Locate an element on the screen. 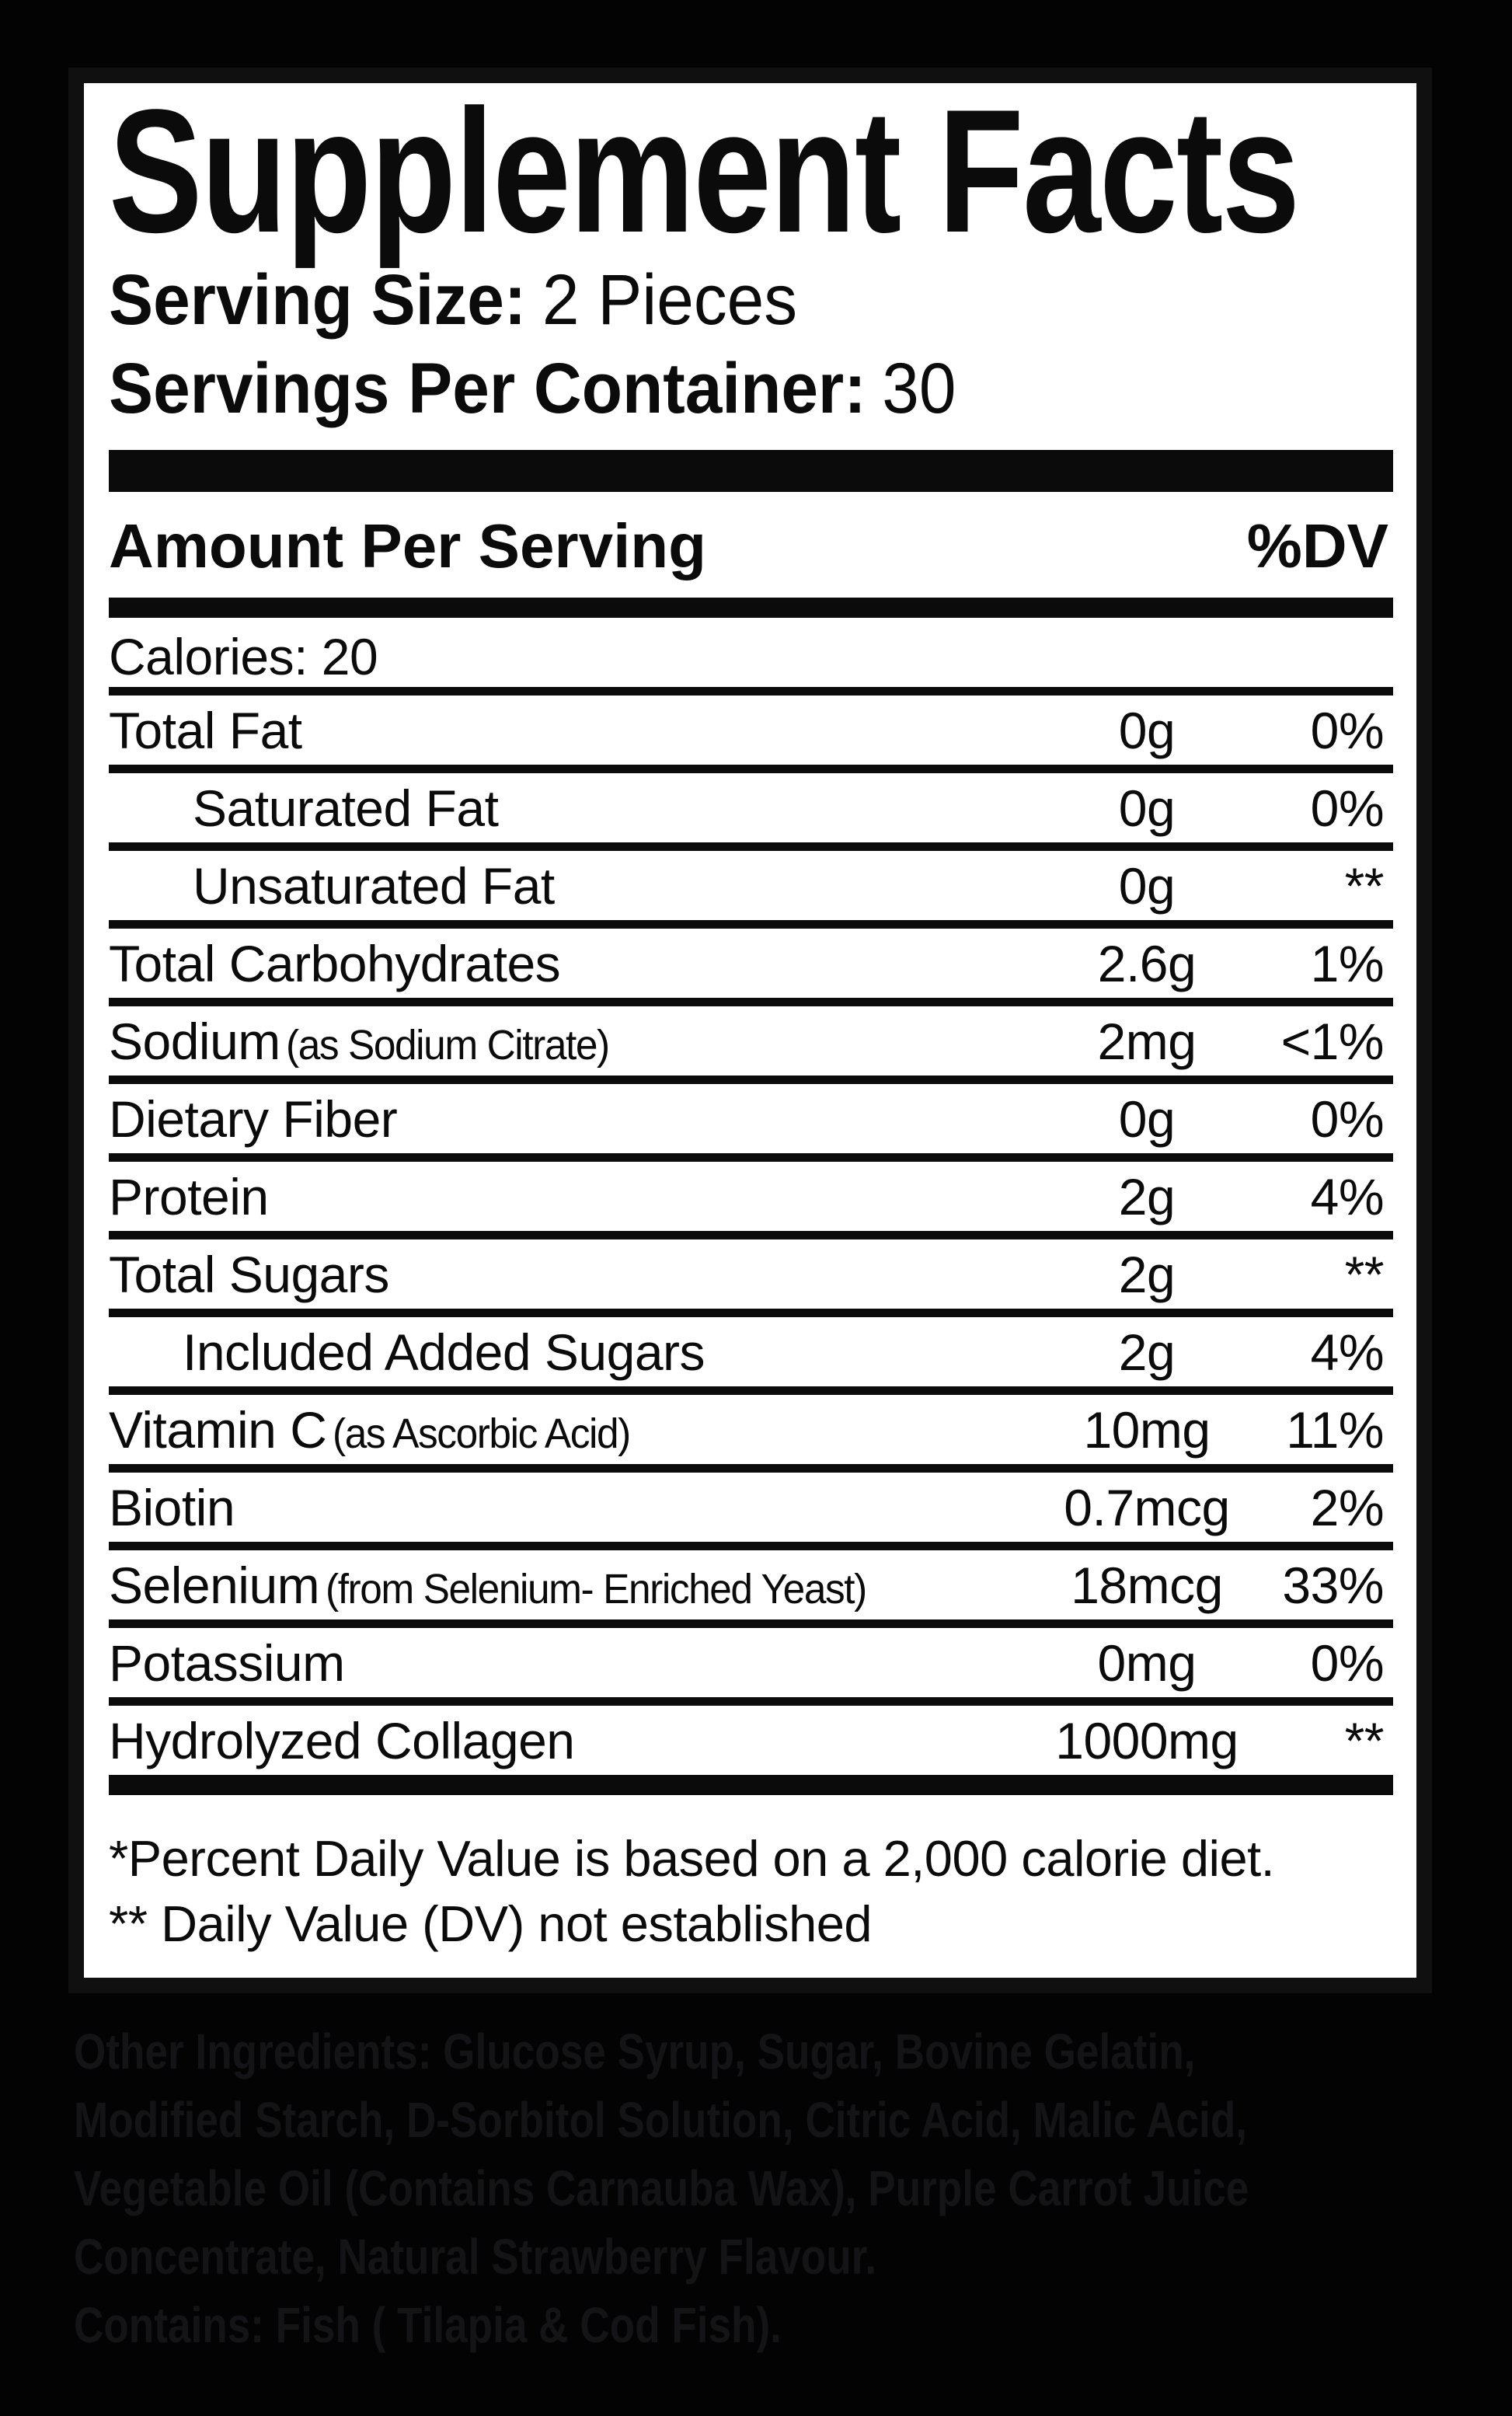  nutrient-row-potassium: Potassium 0mg 0% is located at coordinates (751, 1667).